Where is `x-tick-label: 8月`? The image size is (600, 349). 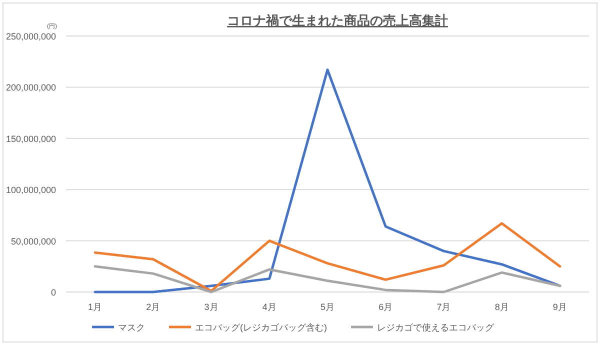 x-tick-label: 8月 is located at coordinates (501, 307).